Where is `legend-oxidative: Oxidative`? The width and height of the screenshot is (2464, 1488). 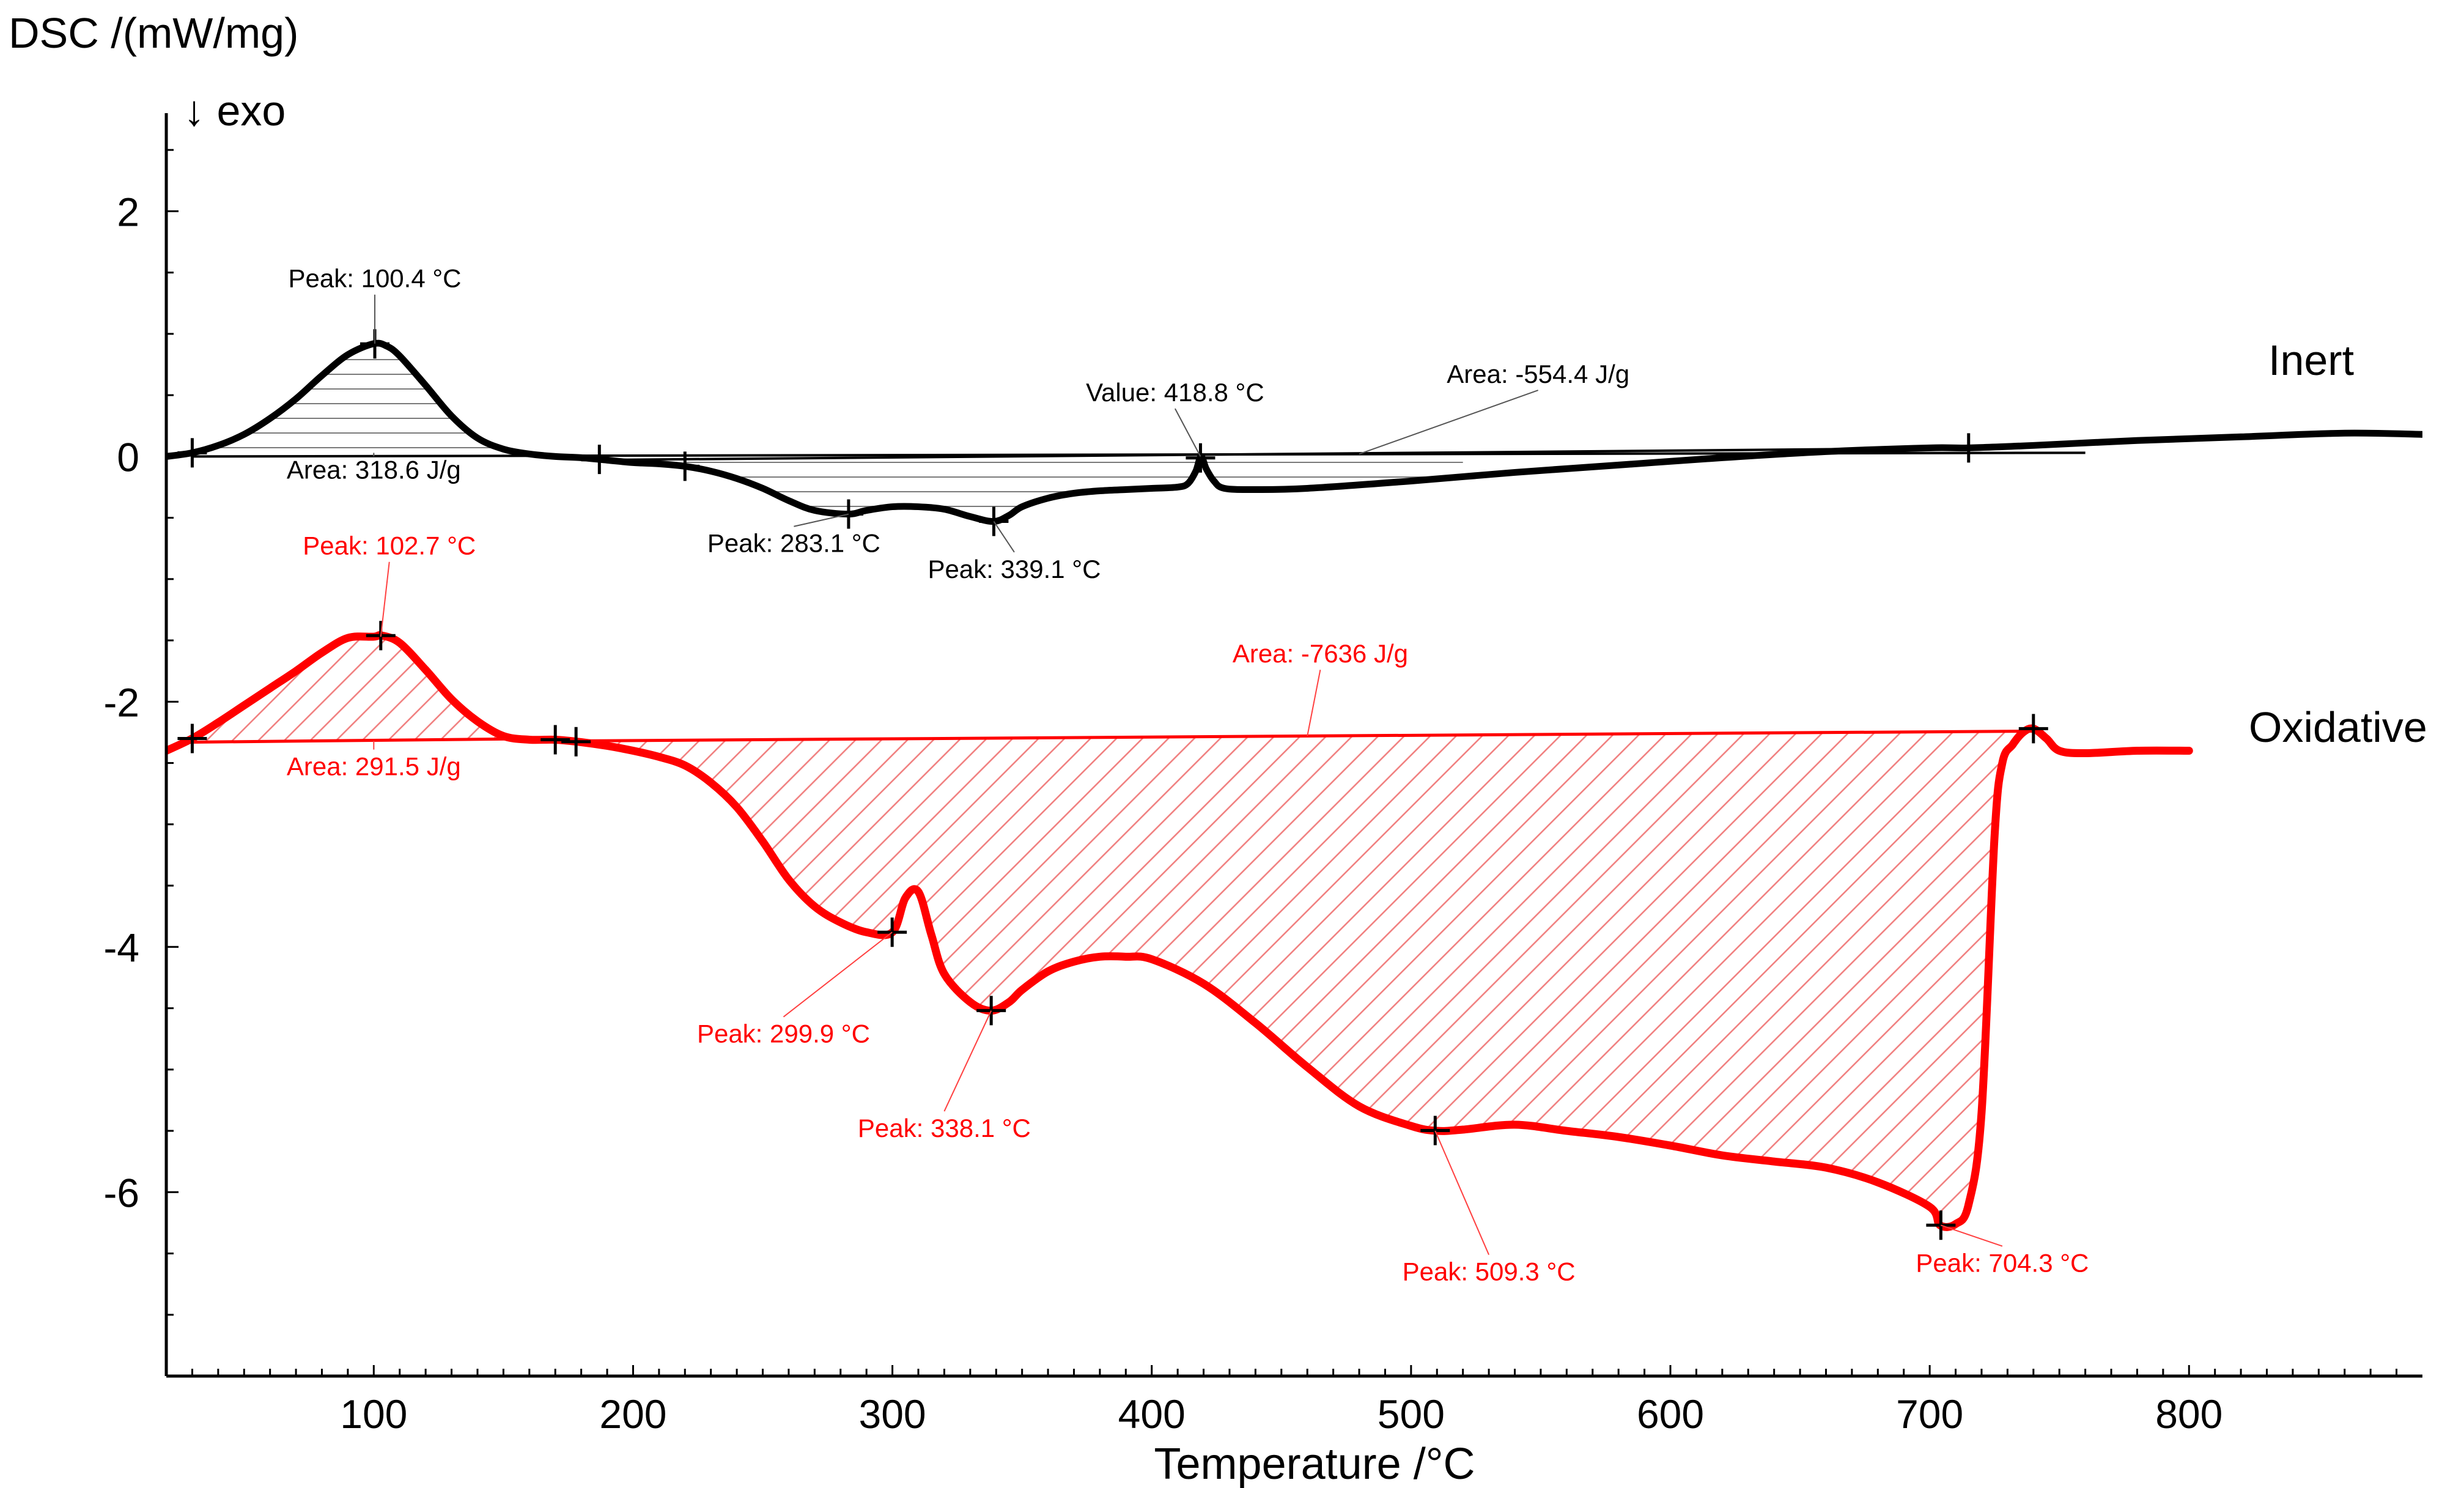 legend-oxidative: Oxidative is located at coordinates (2338, 727).